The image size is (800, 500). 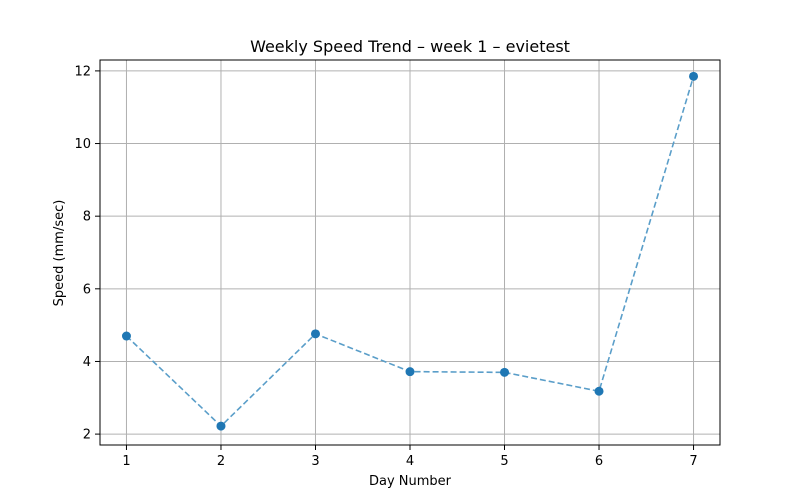 I want to click on y-tick-label: 10, so click(x=82, y=144).